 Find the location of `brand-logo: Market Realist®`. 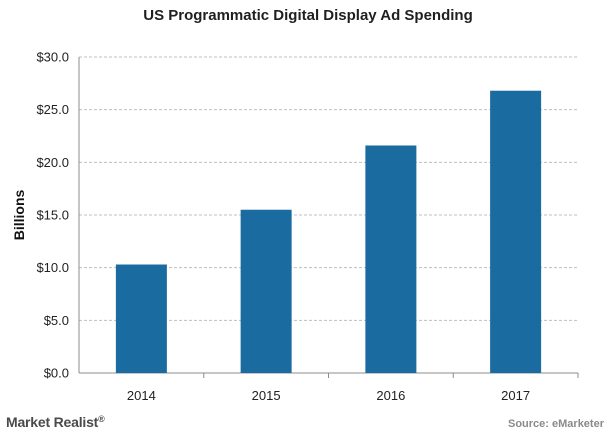

brand-logo: Market Realist® is located at coordinates (55, 422).